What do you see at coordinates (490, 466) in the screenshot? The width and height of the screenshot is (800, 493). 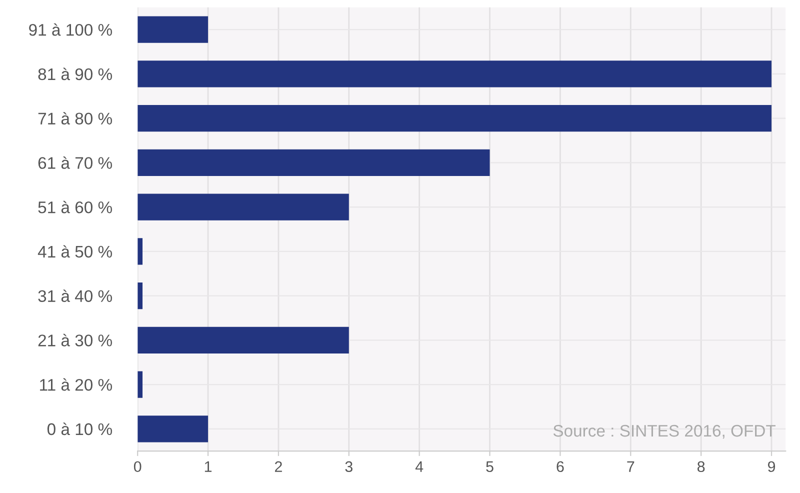 I see `x-tick-label: 5` at bounding box center [490, 466].